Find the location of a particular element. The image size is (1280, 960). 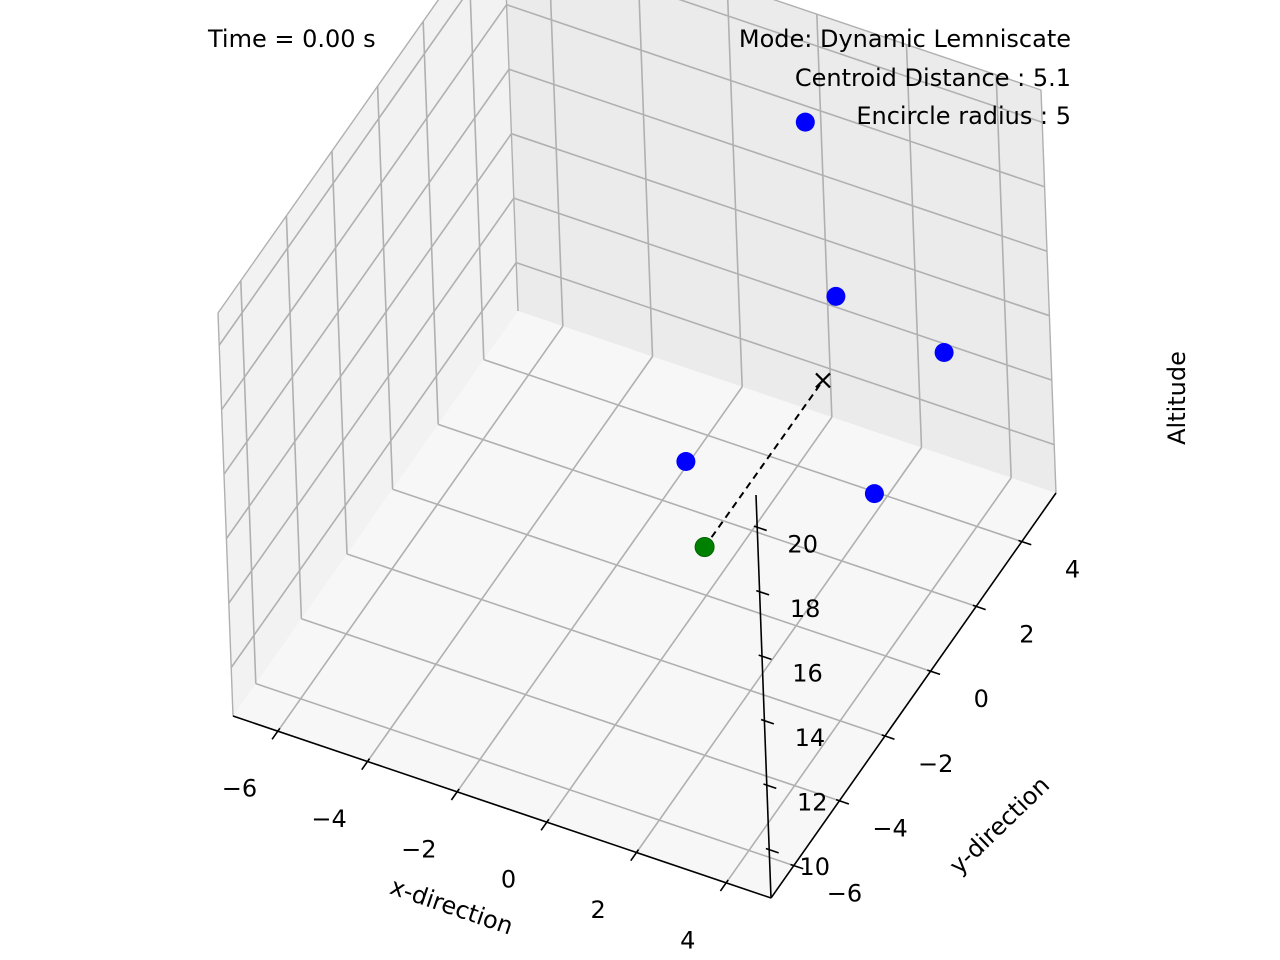

y-axis-label: y-direction is located at coordinates (999, 825).